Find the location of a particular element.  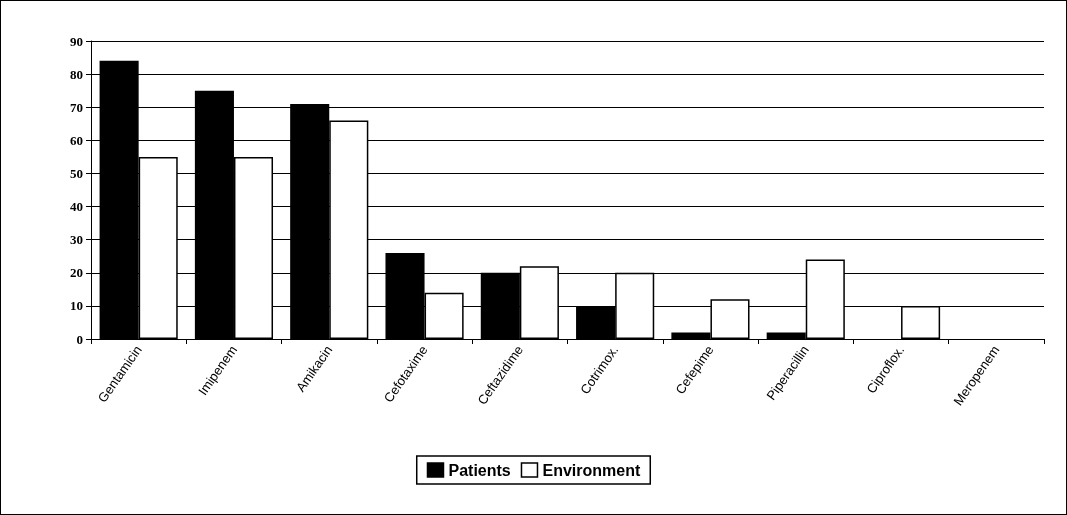

y-tick-label: 0 is located at coordinates (79, 339).